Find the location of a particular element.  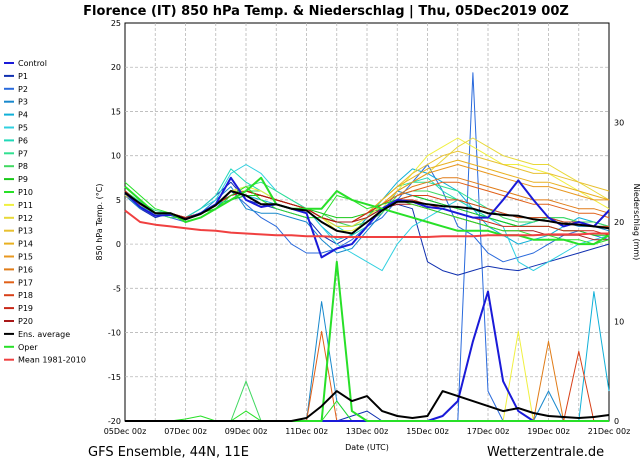

y-tick-label: 20 is located at coordinates (116, 67).